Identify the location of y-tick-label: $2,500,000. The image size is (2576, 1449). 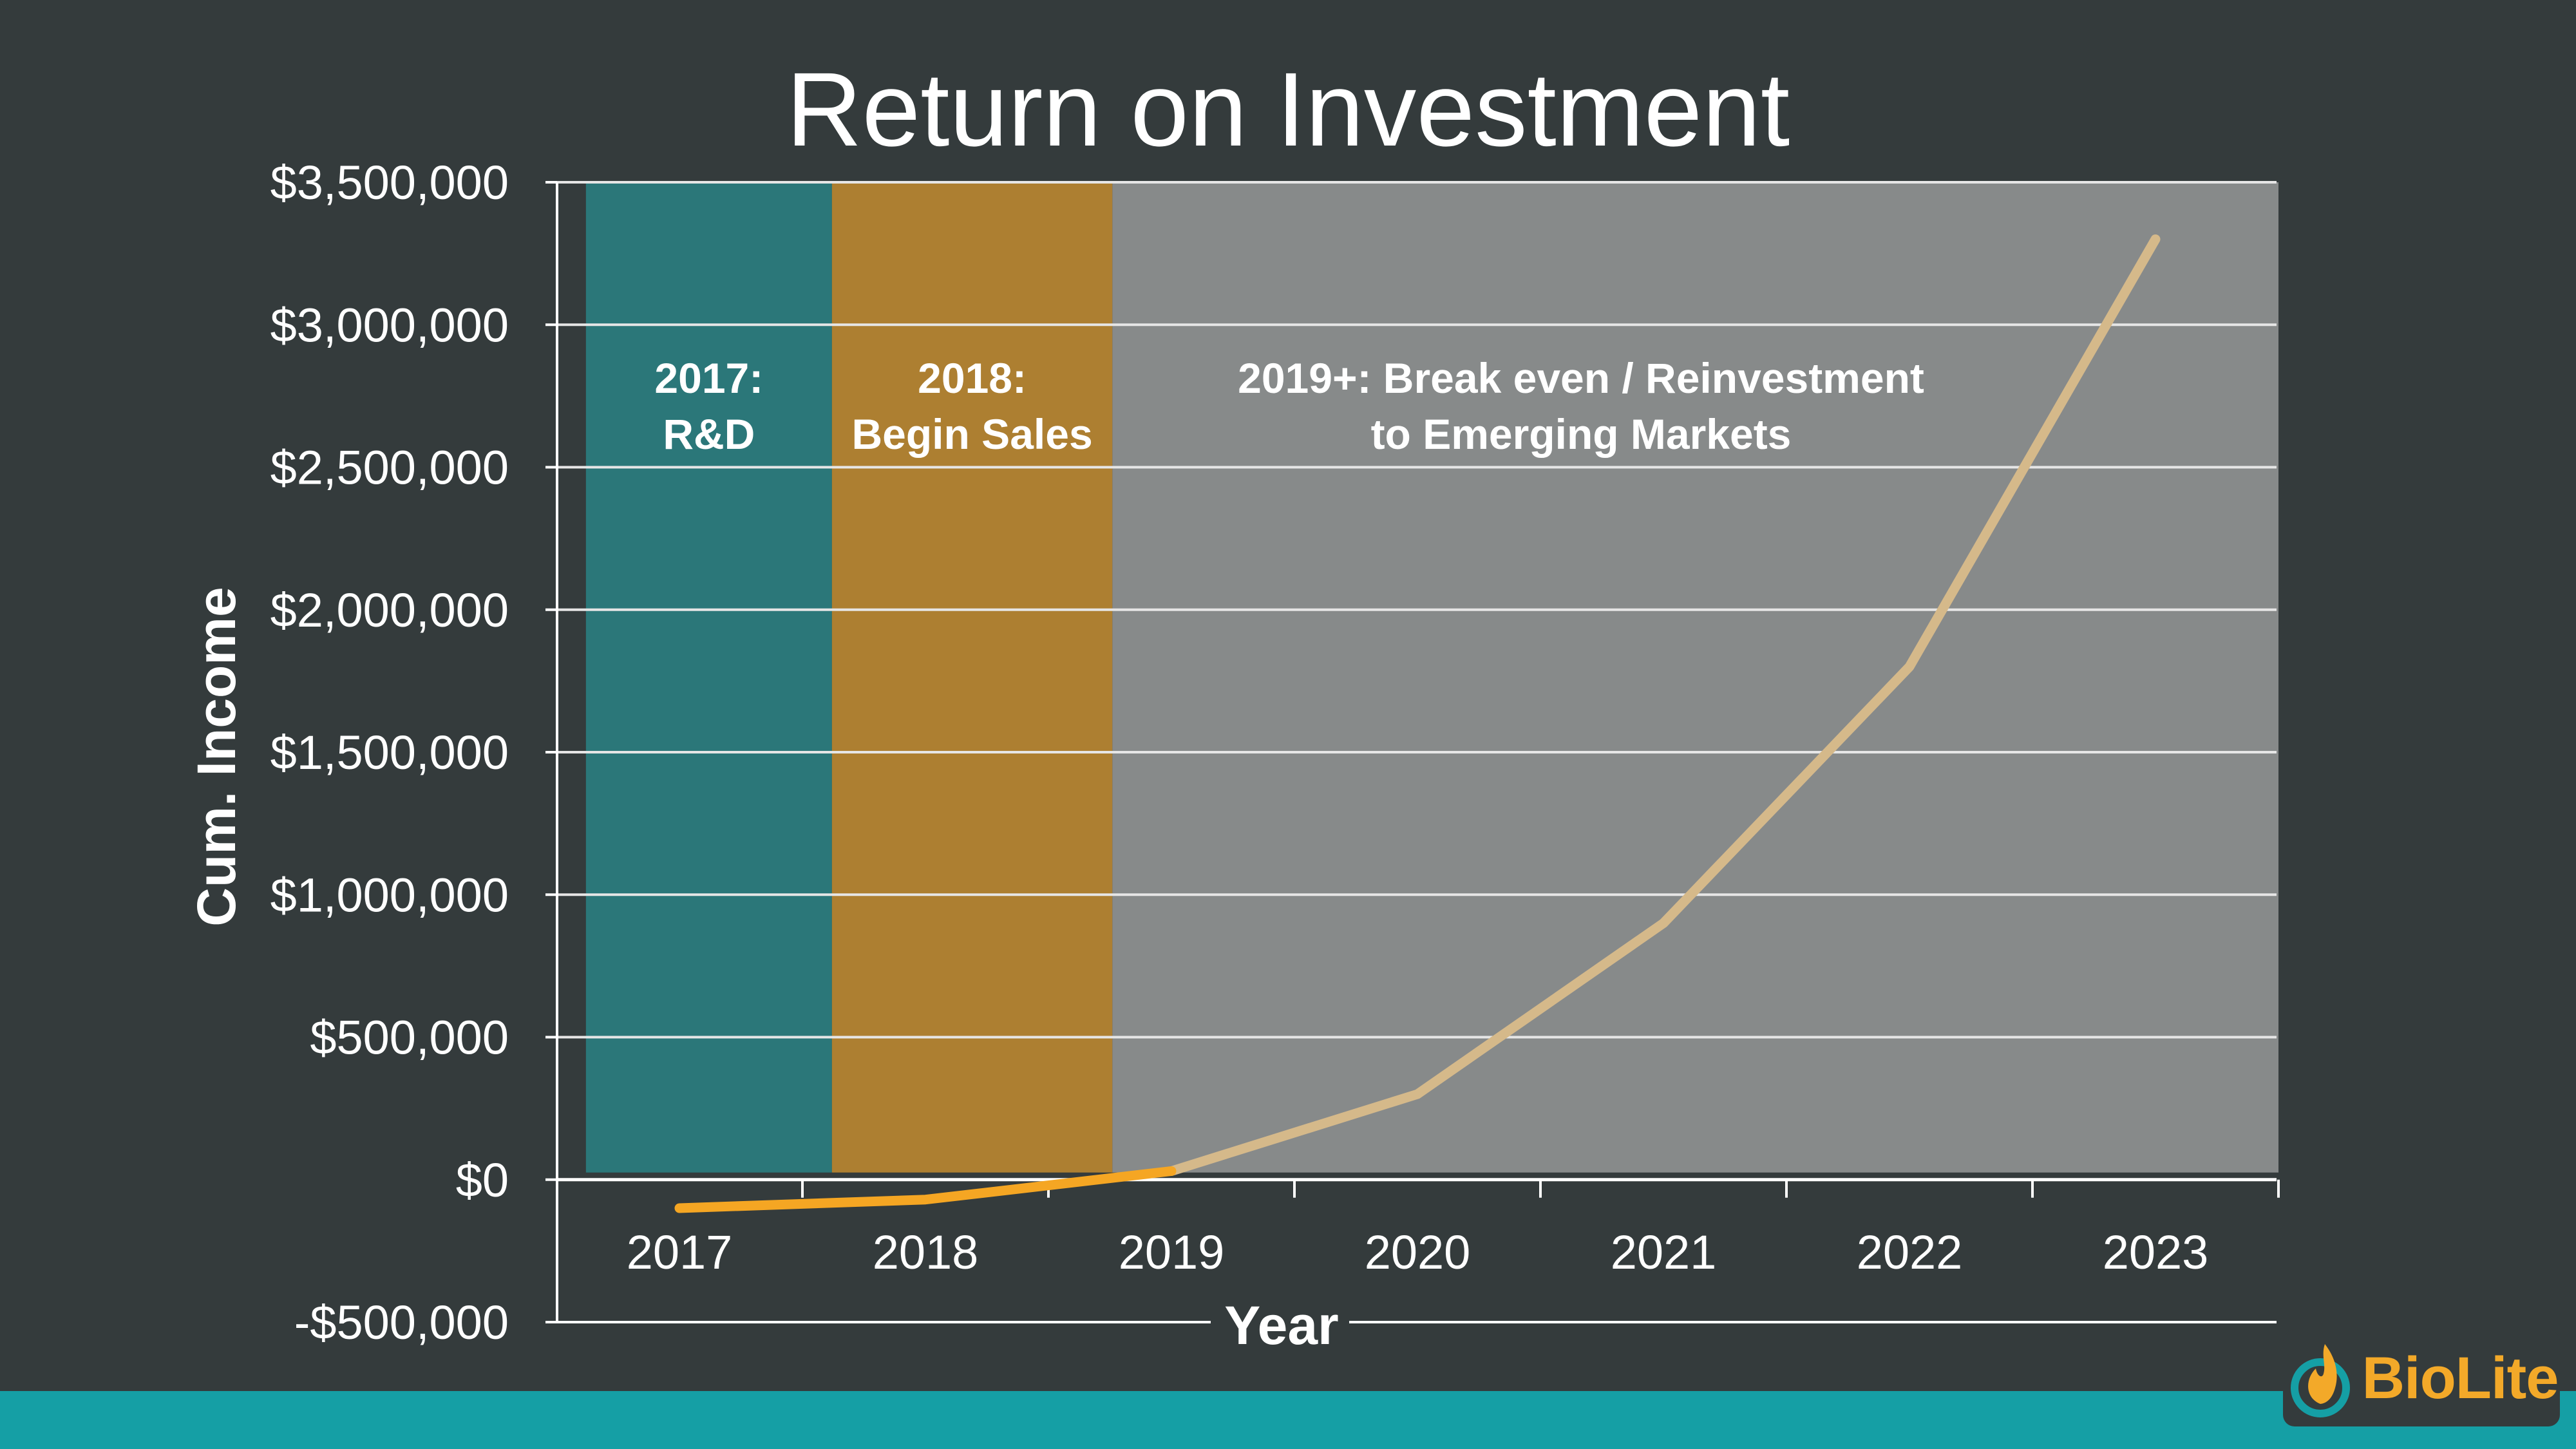
(389, 468).